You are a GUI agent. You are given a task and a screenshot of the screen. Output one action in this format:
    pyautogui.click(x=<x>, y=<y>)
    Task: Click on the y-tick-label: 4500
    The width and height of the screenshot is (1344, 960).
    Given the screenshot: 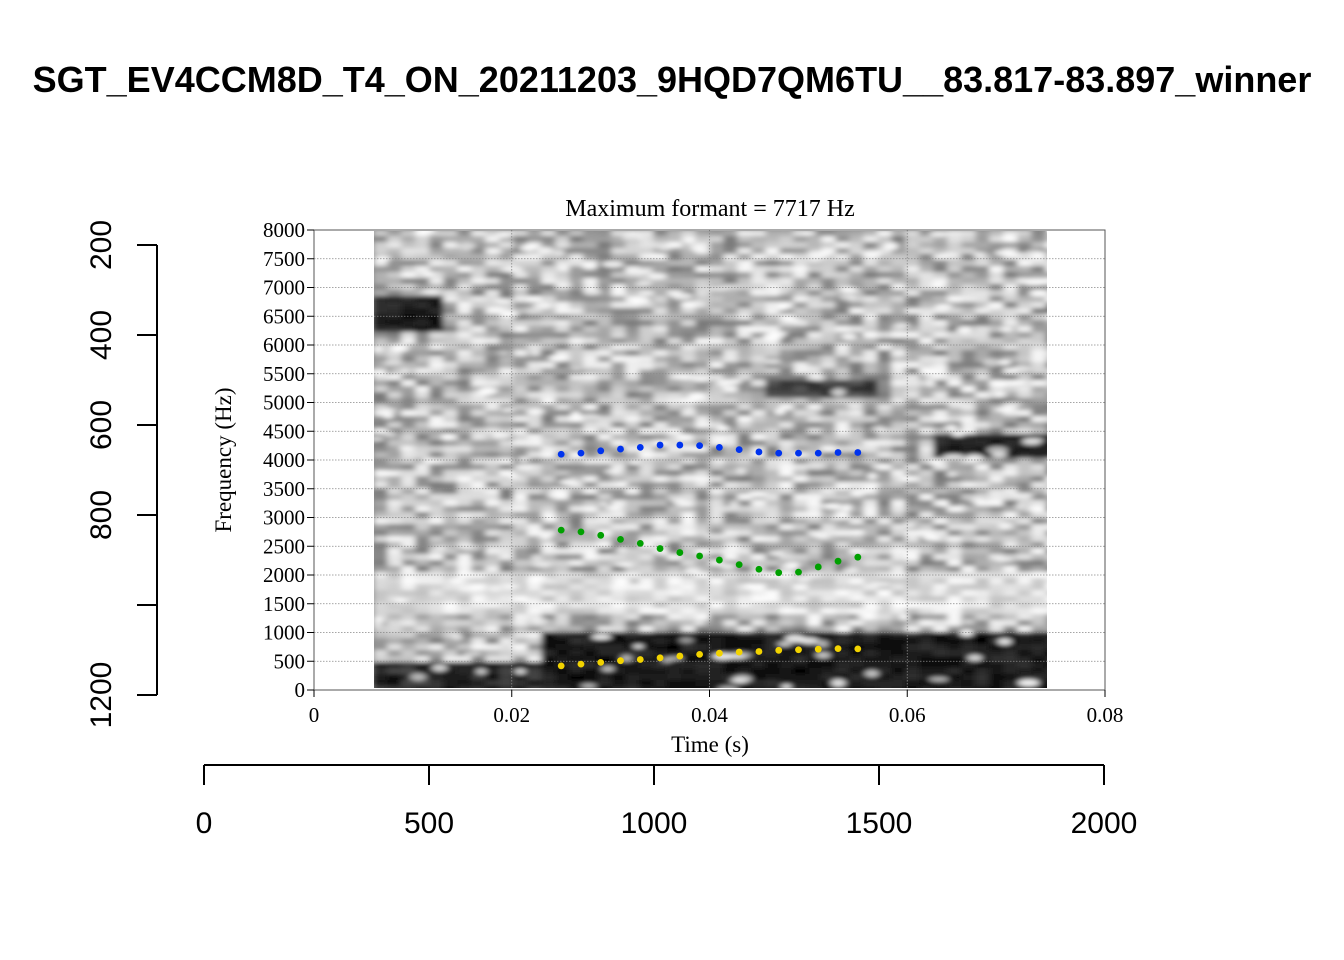 What is the action you would take?
    pyautogui.click(x=284, y=431)
    